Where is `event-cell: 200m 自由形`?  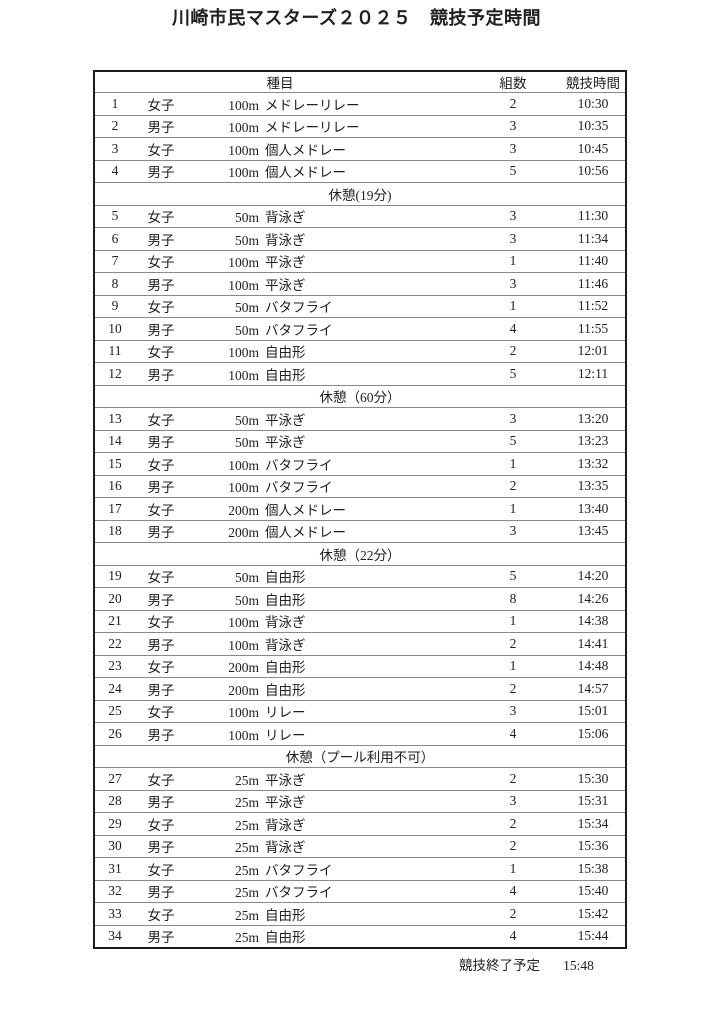 event-cell: 200m 自由形 is located at coordinates (326, 666).